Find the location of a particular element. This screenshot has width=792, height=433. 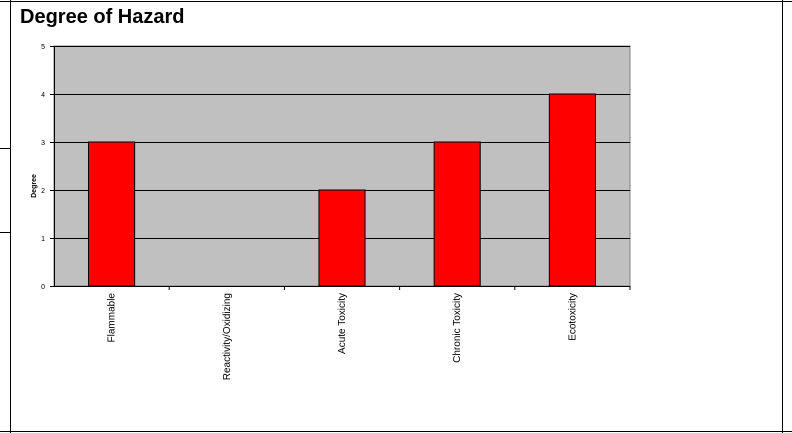

category-label: Ecotoxicity is located at coordinates (572, 317).